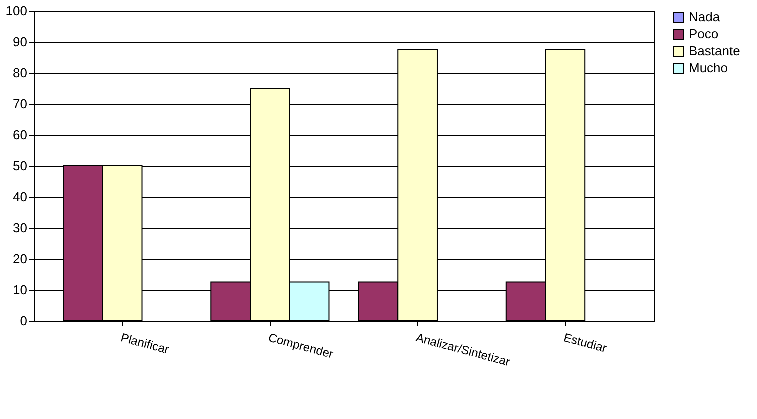 The height and width of the screenshot is (419, 757). I want to click on legend-label: Nada, so click(705, 17).